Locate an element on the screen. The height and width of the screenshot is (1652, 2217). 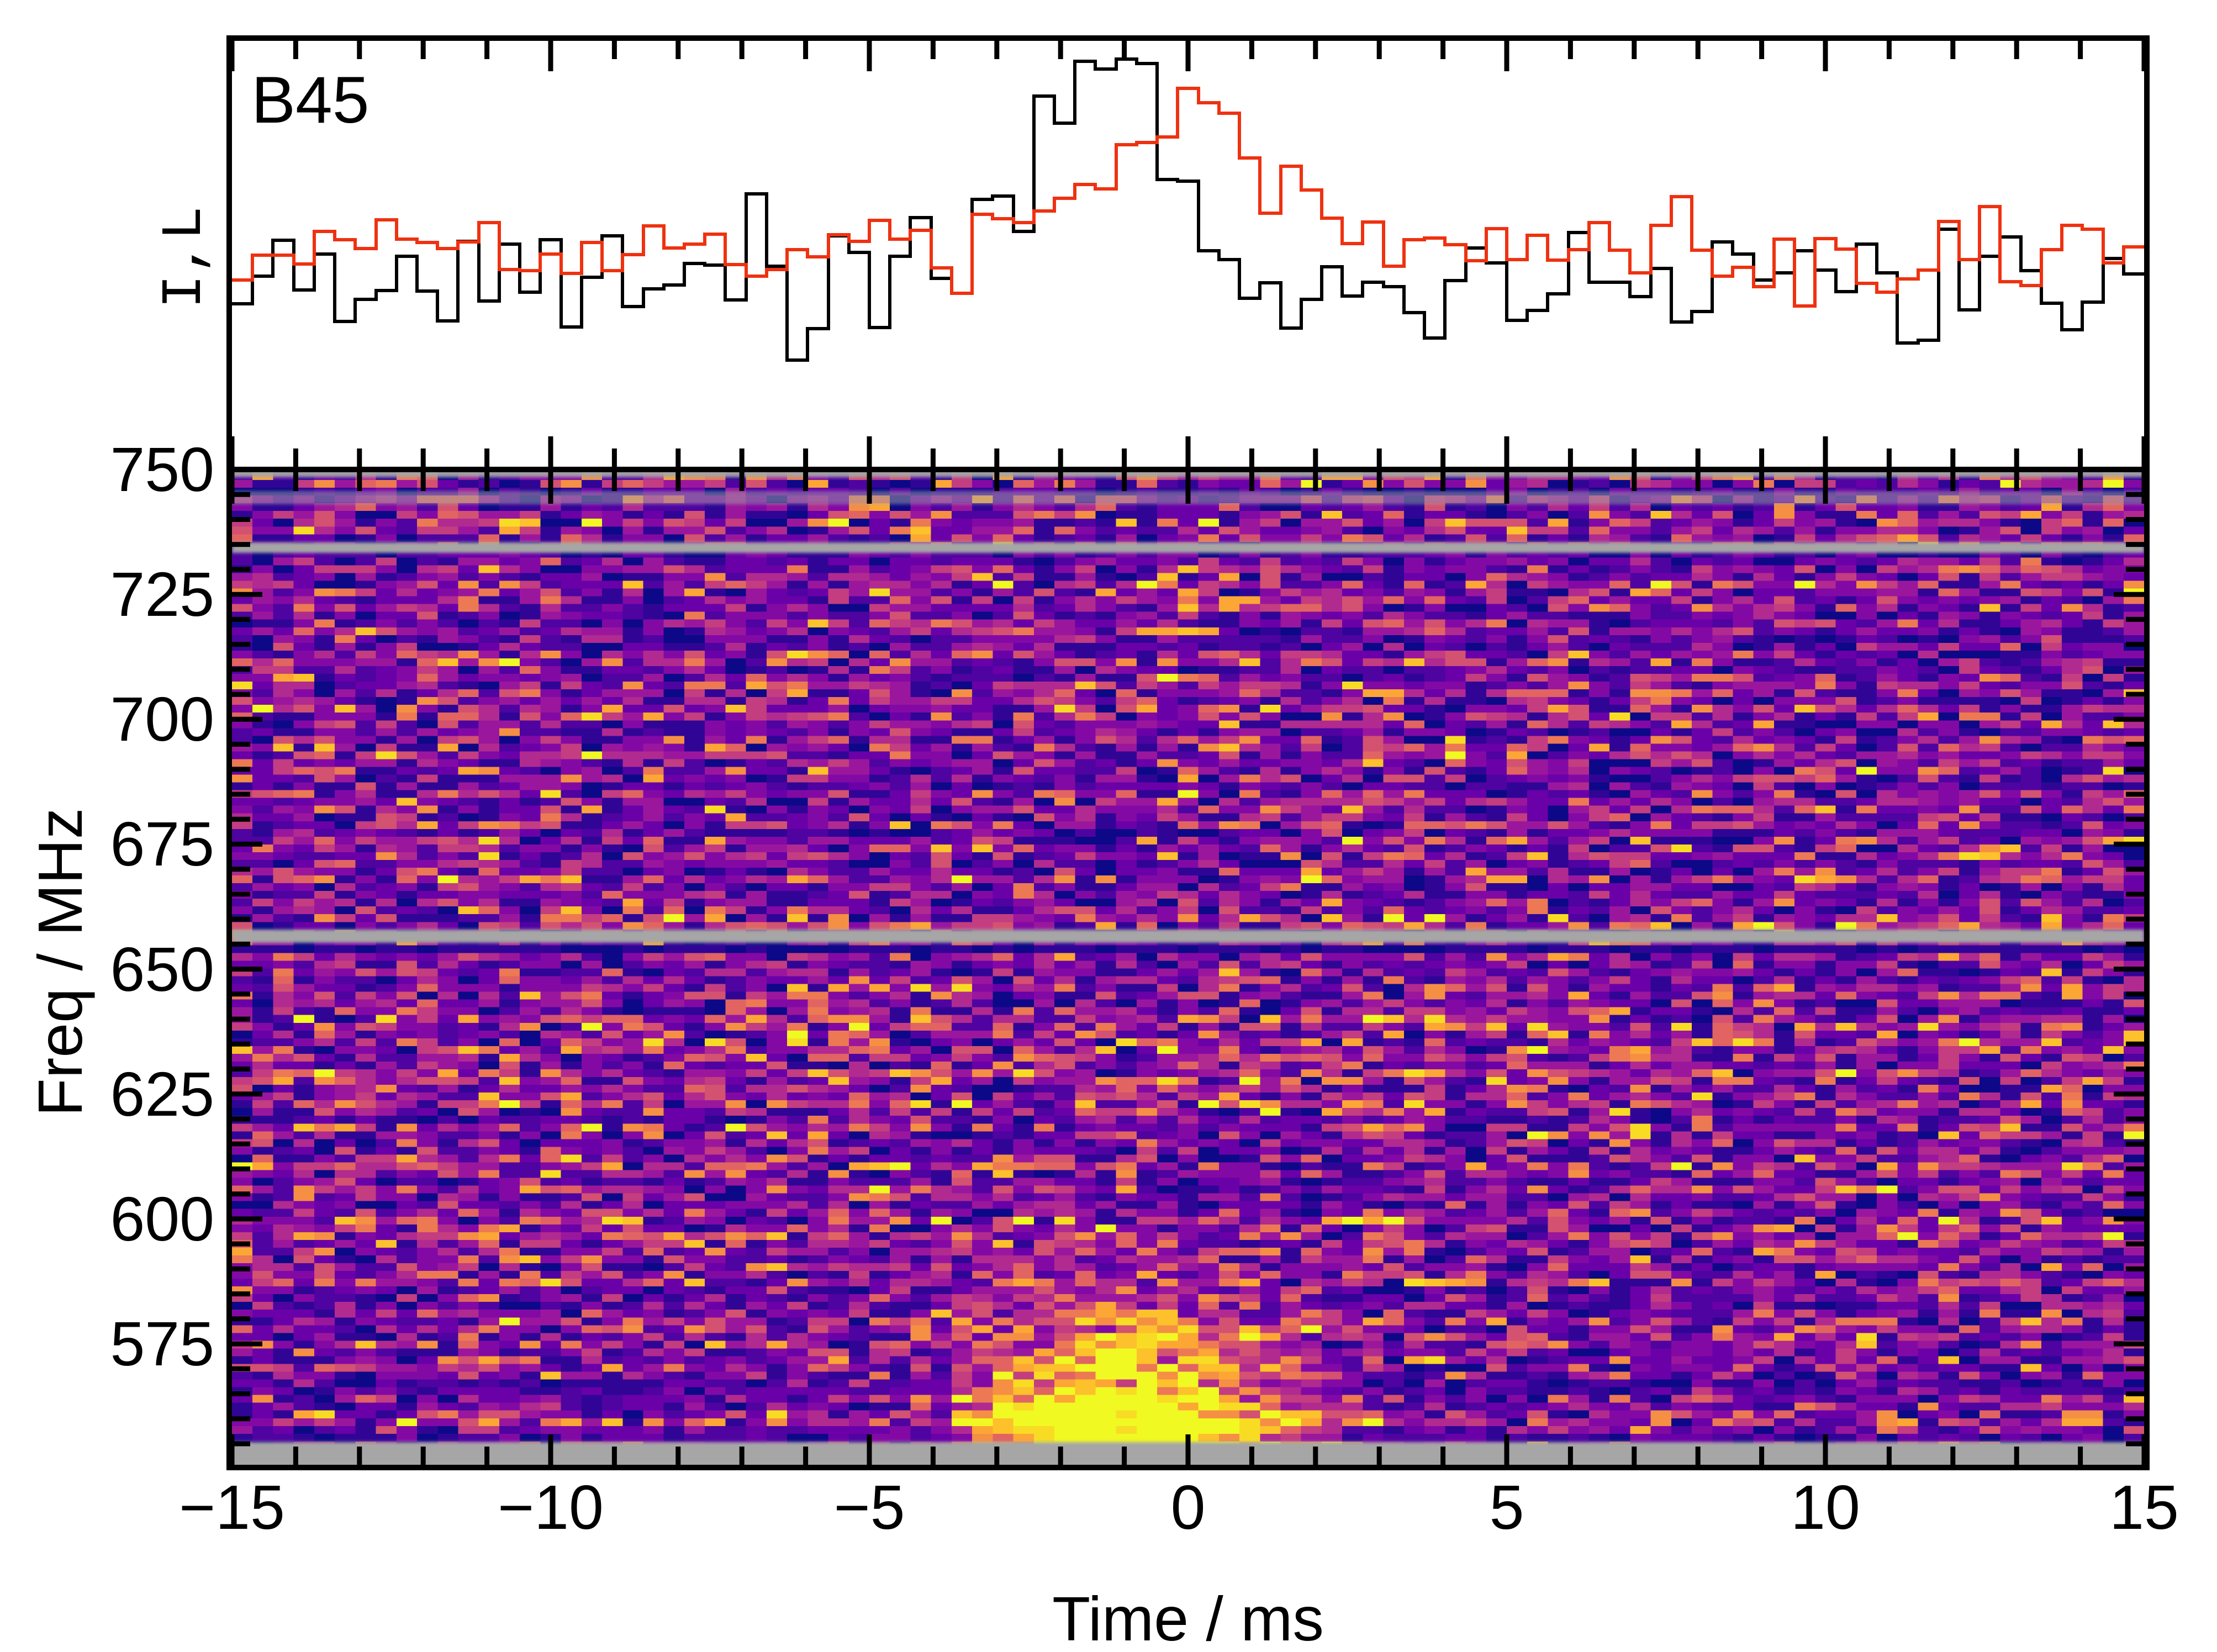
svg-text: 575 is located at coordinates (162, 1344).